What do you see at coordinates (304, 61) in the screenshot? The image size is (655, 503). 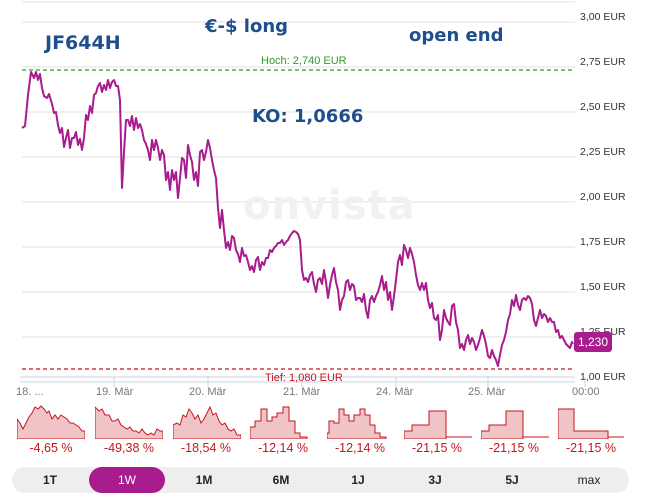 I see `high-label: Hoch: 2,740 EUR` at bounding box center [304, 61].